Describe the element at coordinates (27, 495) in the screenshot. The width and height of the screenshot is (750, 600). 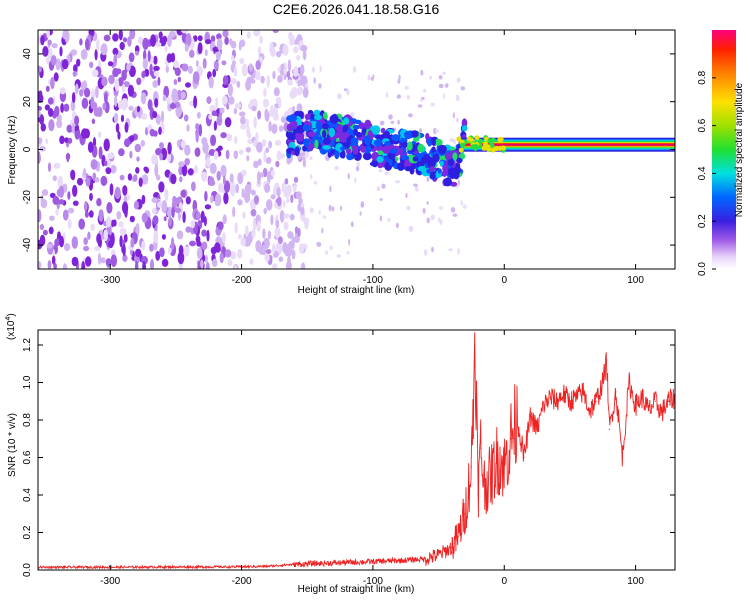
I see `snr-y-tick-label-2: 0.4` at that location.